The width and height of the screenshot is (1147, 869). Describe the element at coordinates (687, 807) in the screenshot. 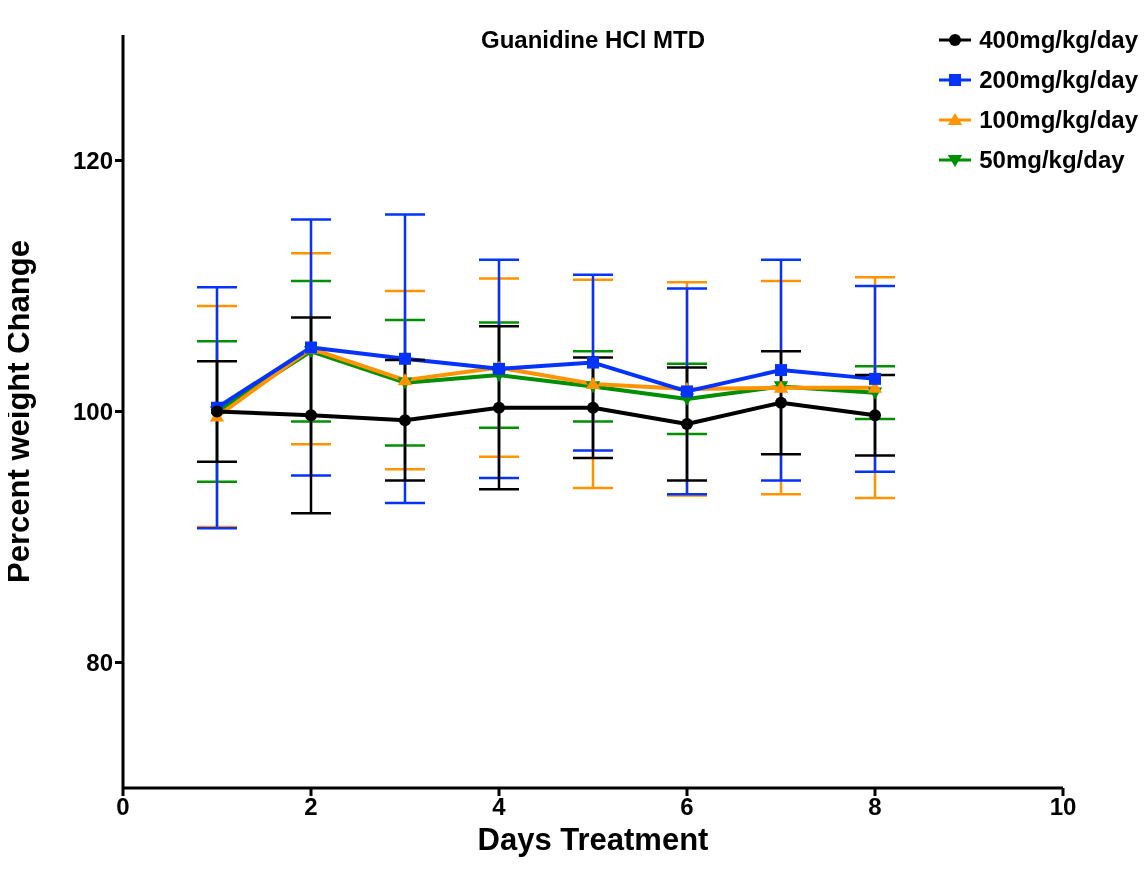

I see `x-tick-label: 6` at that location.